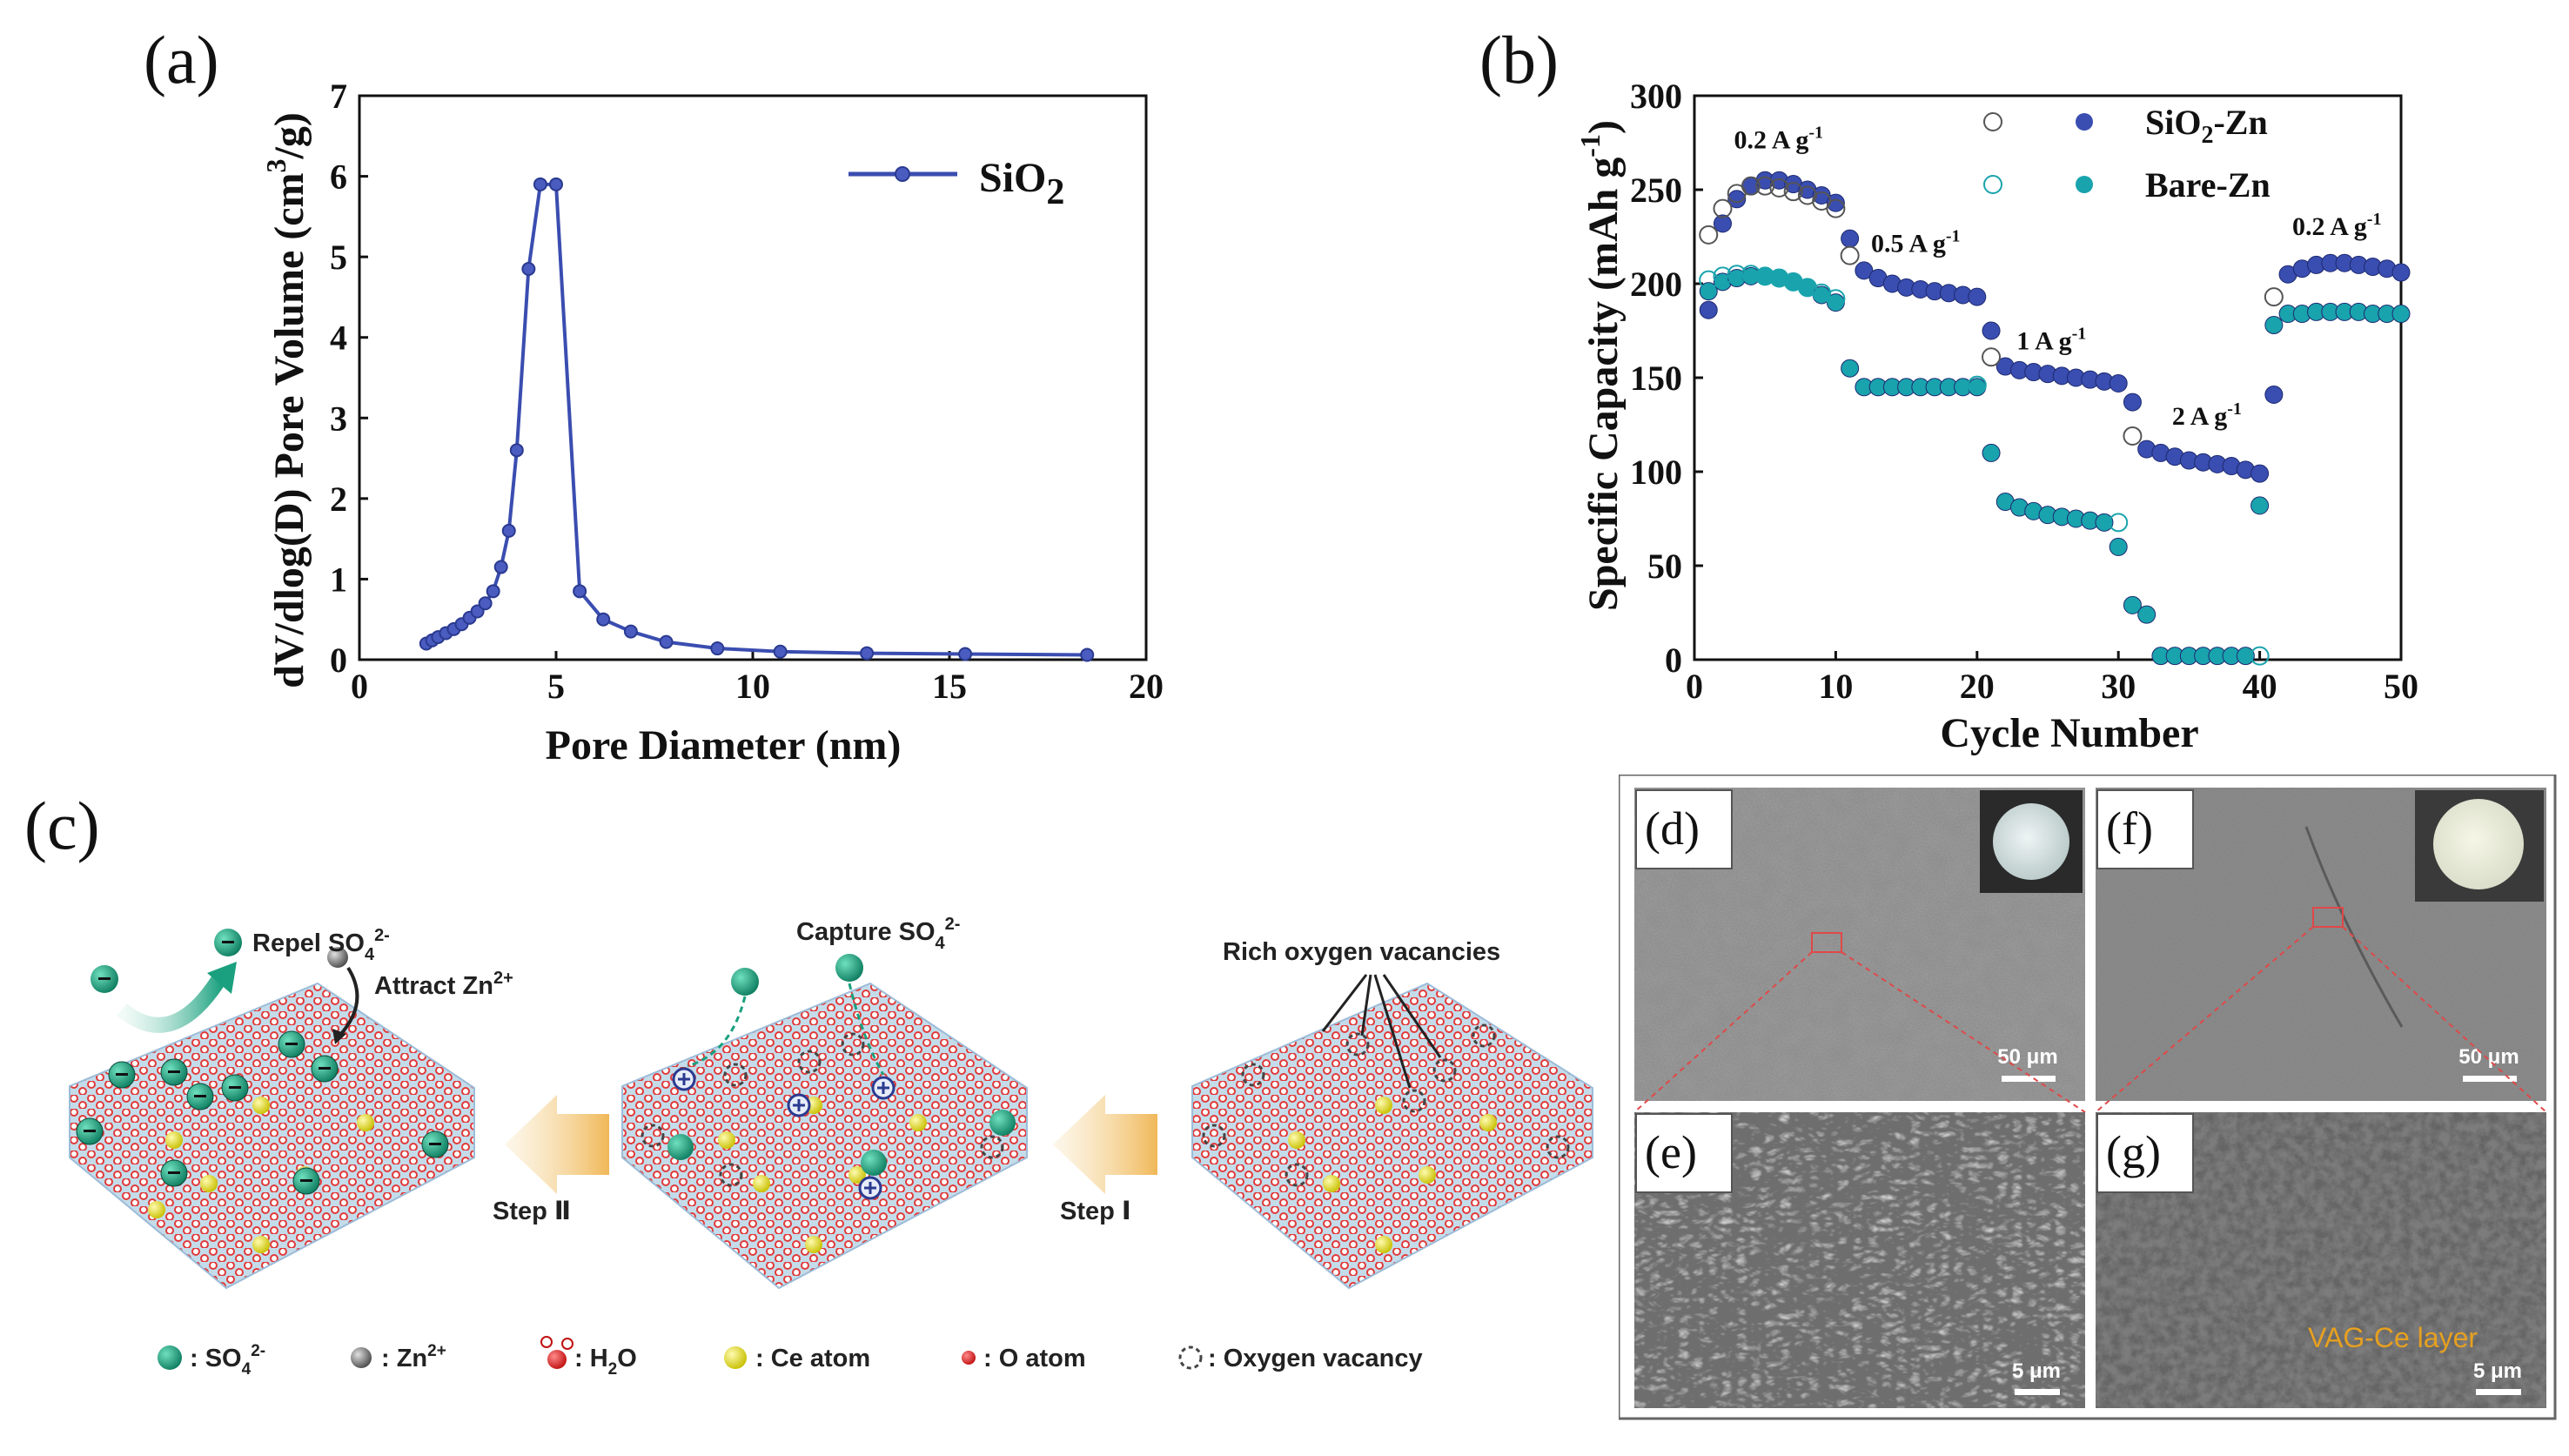 The height and width of the screenshot is (1456, 2569). Describe the element at coordinates (291, 1108) in the screenshot. I see `lattice-slab-final: Repel SO42- Attract Zn2+` at that location.